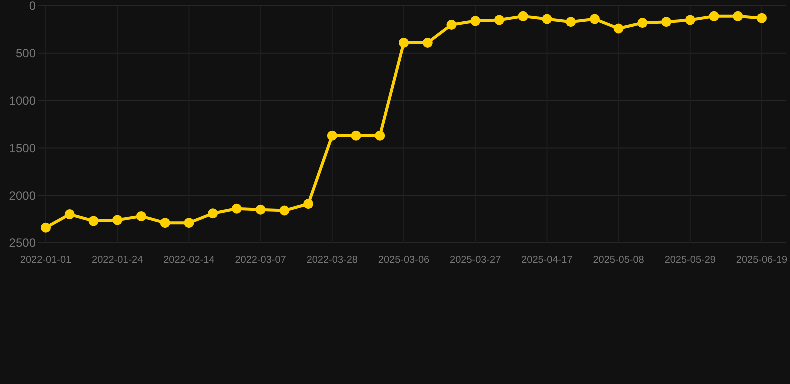 The width and height of the screenshot is (790, 384). What do you see at coordinates (548, 260) in the screenshot?
I see `x-tick-label: 2025-04-17` at bounding box center [548, 260].